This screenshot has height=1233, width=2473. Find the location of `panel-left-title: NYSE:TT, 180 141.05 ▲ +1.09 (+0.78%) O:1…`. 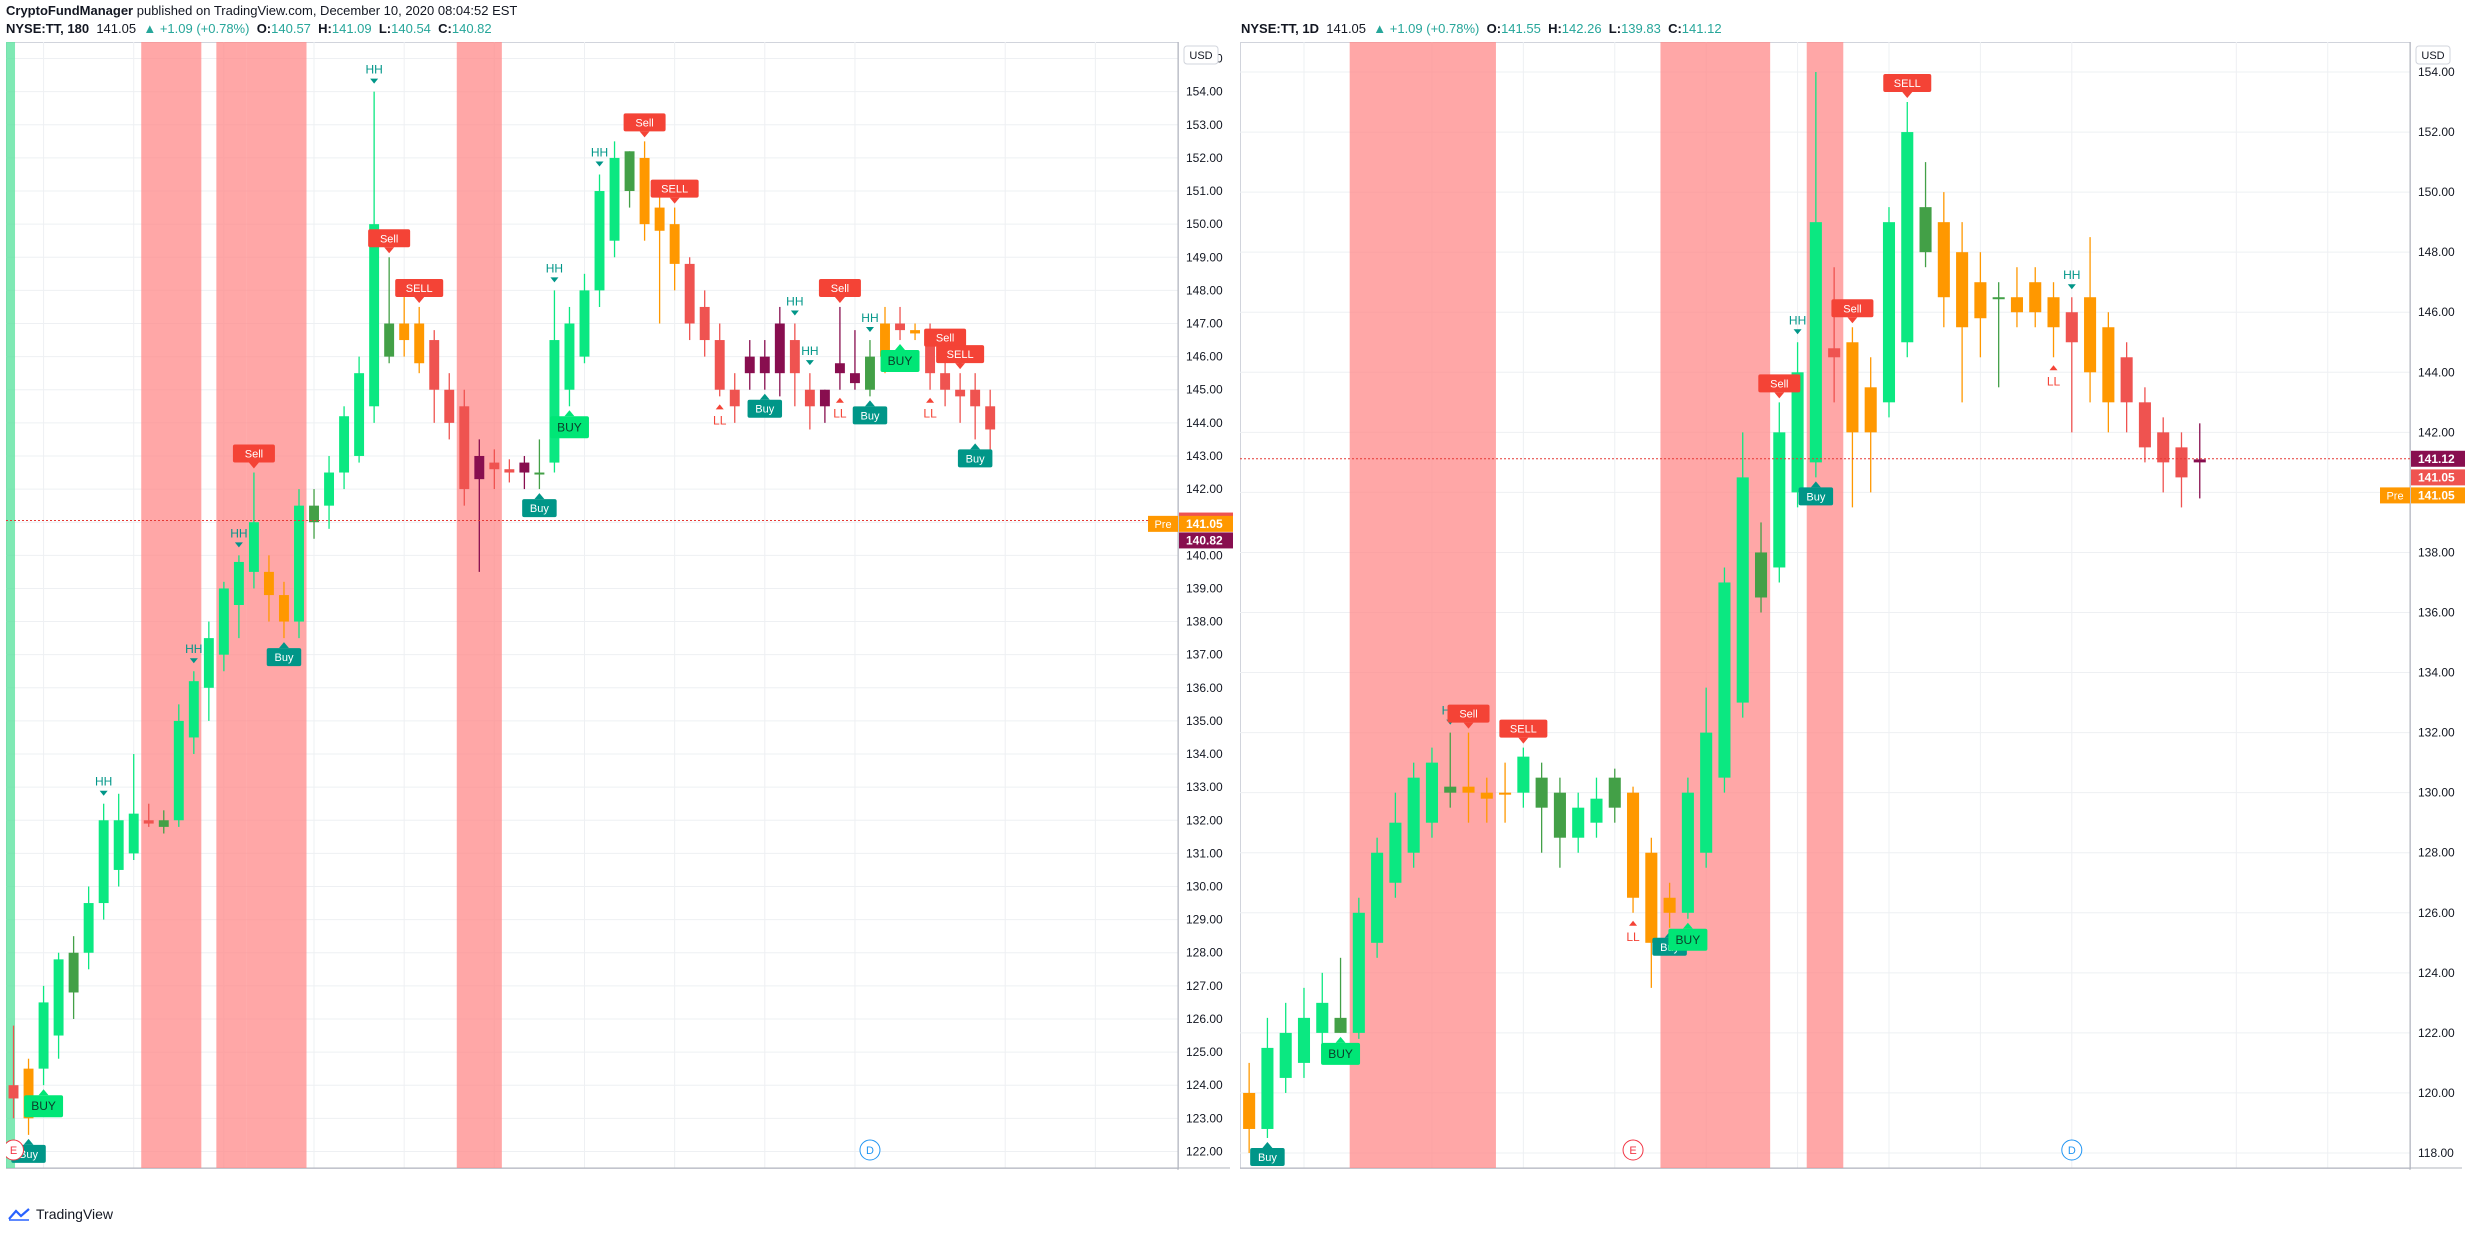

panel-left-title: NYSE:TT, 180 141.05 ▲ +1.09 (+0.78%) O:1… is located at coordinates (249, 28).